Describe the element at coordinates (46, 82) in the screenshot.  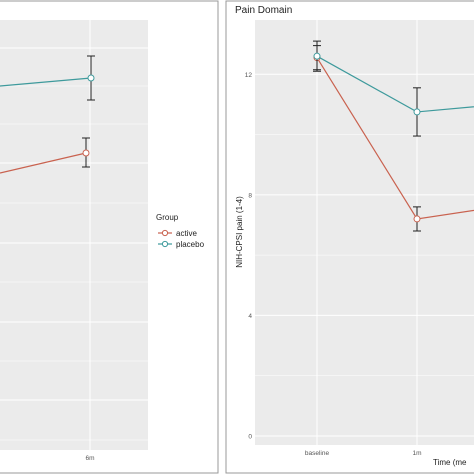
I see `left-placebo-line` at that location.